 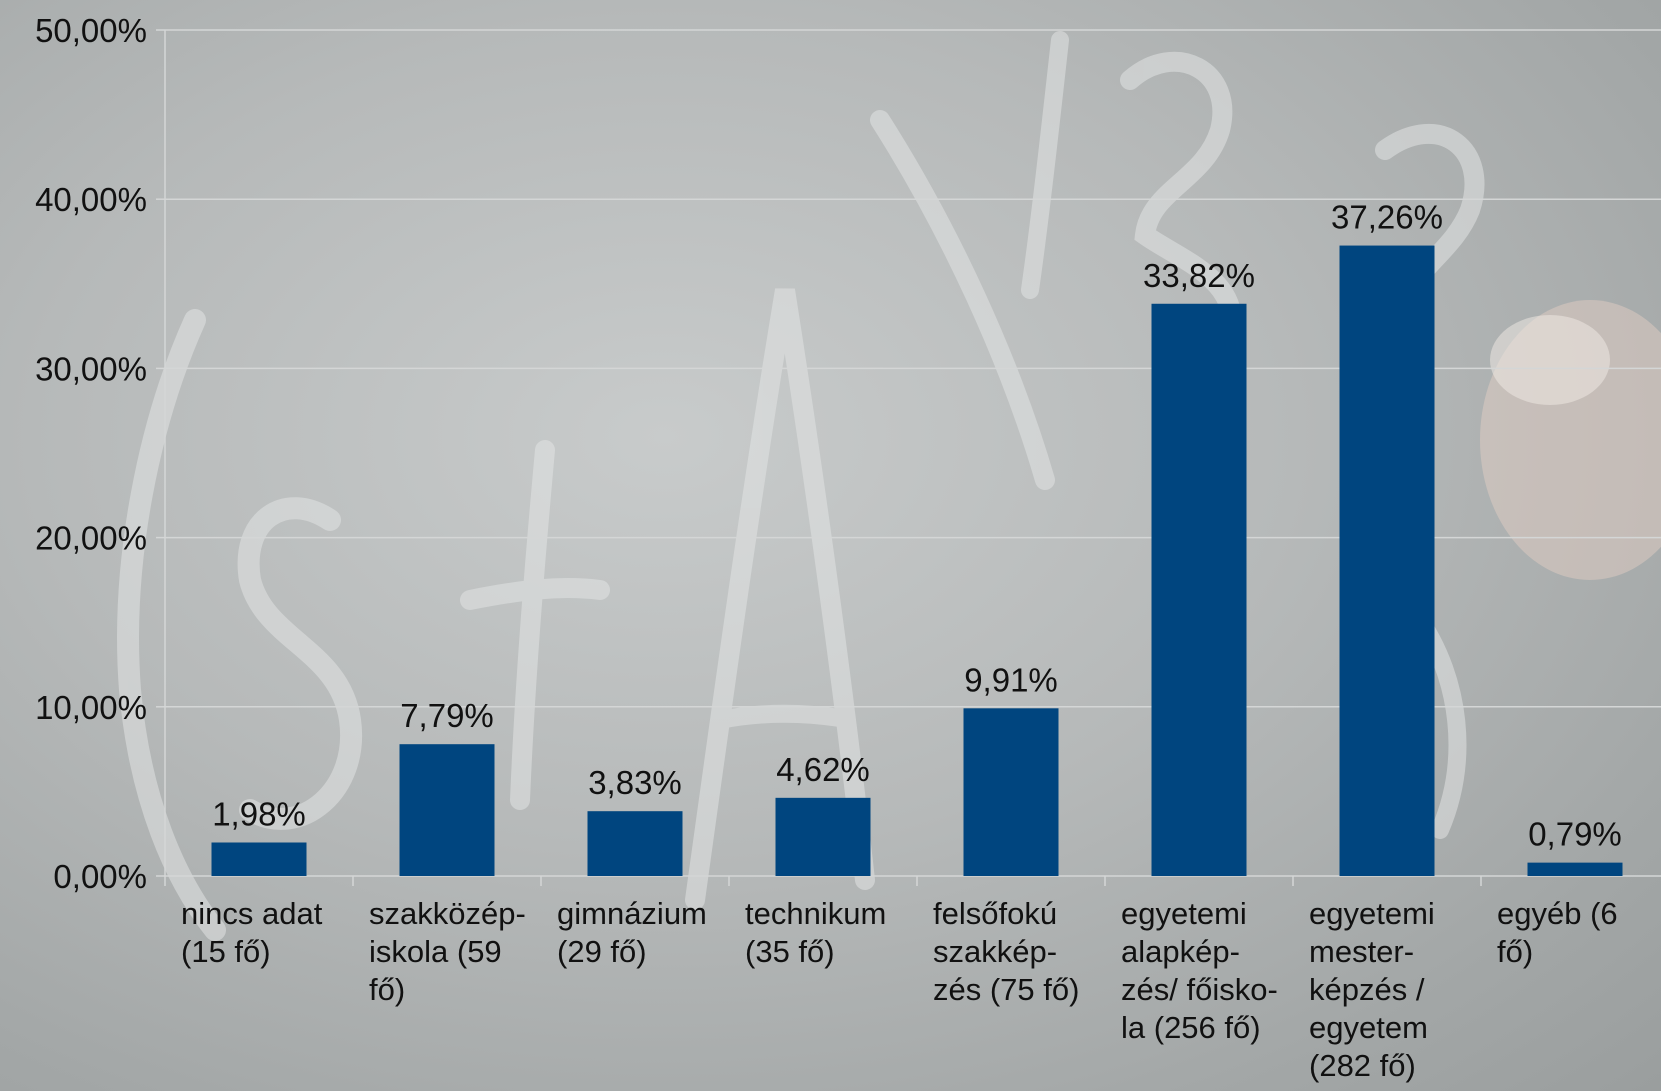 What do you see at coordinates (1006, 989) in the screenshot?
I see `x-tick-label-line: zés (75 fő)` at bounding box center [1006, 989].